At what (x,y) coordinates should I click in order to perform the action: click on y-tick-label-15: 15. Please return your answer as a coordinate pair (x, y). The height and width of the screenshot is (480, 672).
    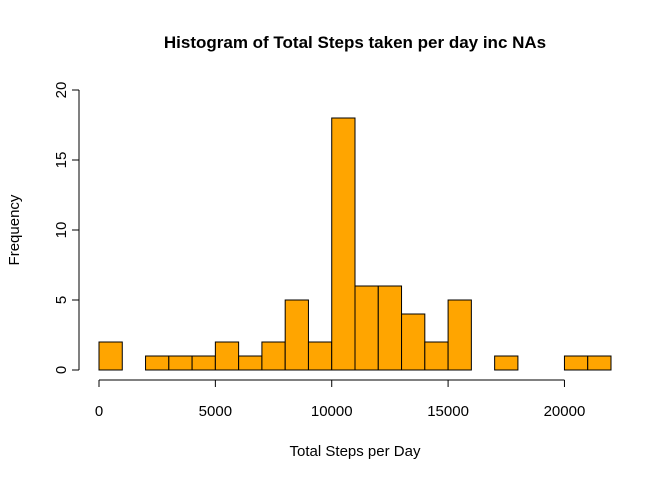
    Looking at the image, I should click on (61, 160).